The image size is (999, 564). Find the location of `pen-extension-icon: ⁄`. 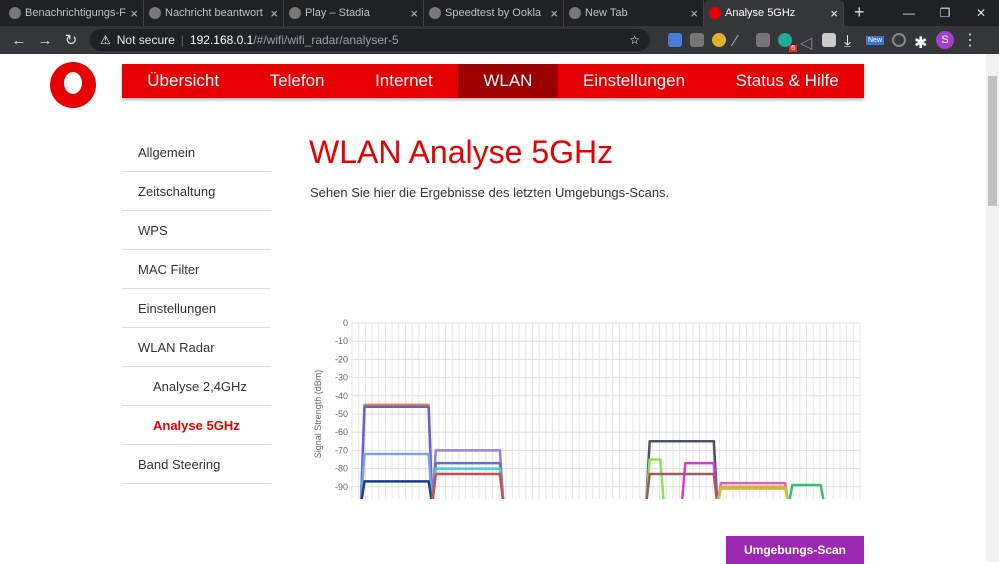

pen-extension-icon: ⁄ is located at coordinates (735, 41).